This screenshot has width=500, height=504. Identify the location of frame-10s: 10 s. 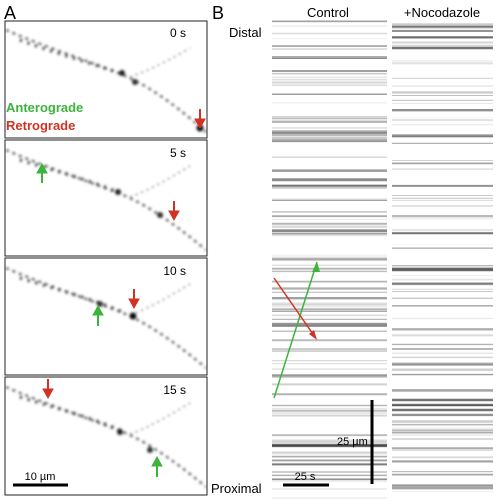
(106, 316).